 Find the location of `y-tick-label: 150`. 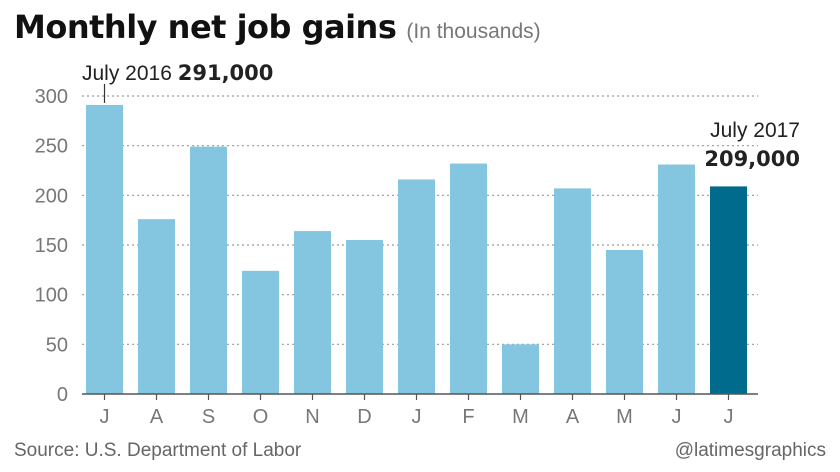

y-tick-label: 150 is located at coordinates (51, 246).